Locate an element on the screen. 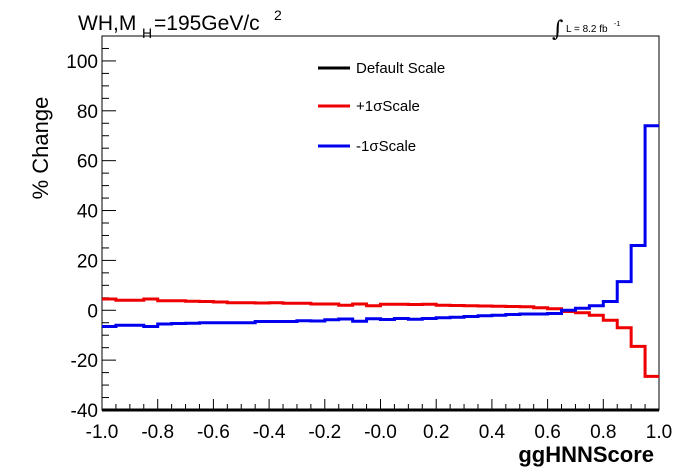 Image resolution: width=696 pixels, height=472 pixels. luminosity-label: L = 8.2 fb is located at coordinates (587, 29).